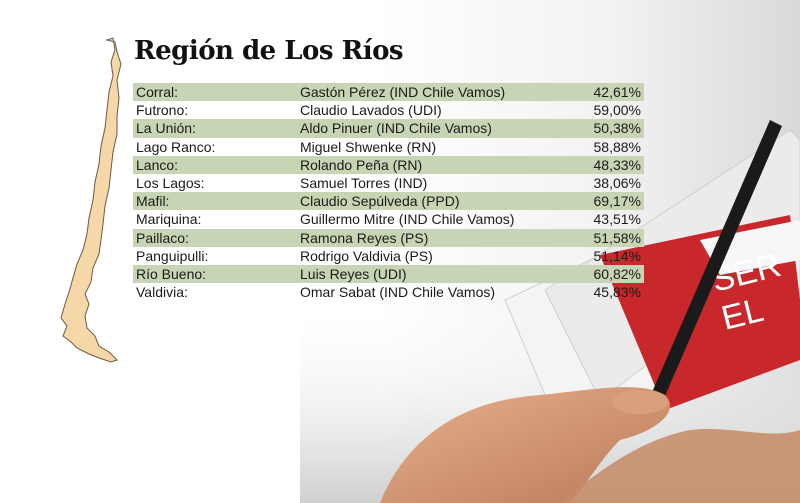  I want to click on candidate-cell: Aldo Pinuer (IND Chile Vamos), so click(435, 128).